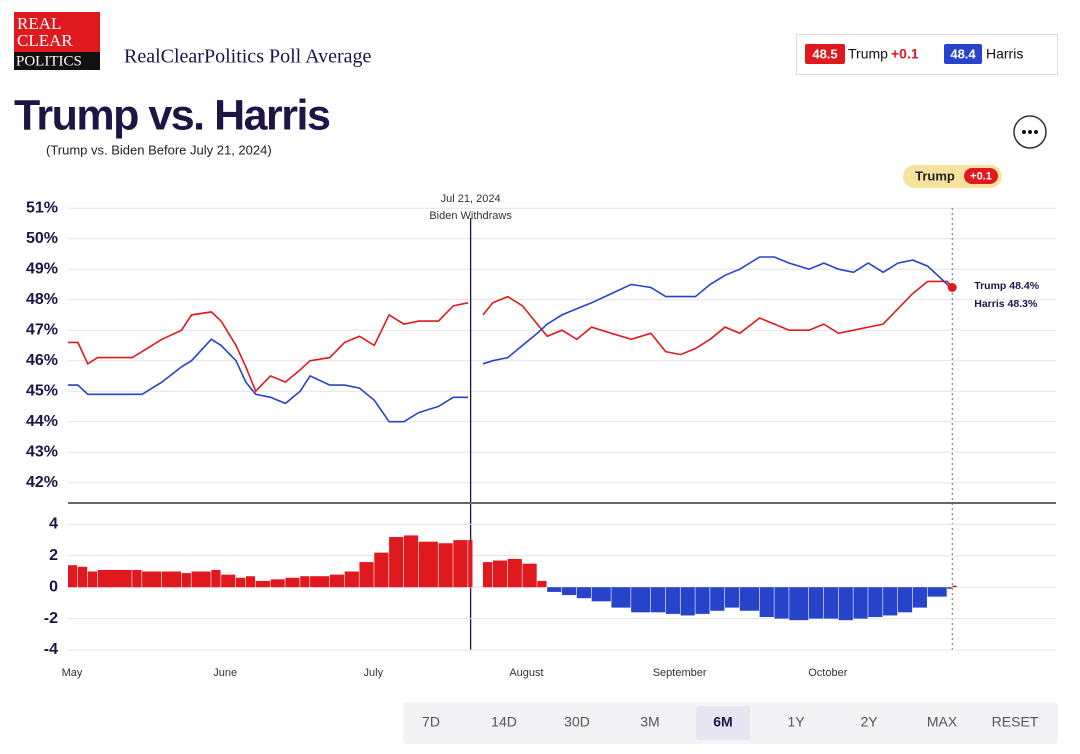 This screenshot has height=754, width=1080. I want to click on range-button: MAX, so click(942, 722).